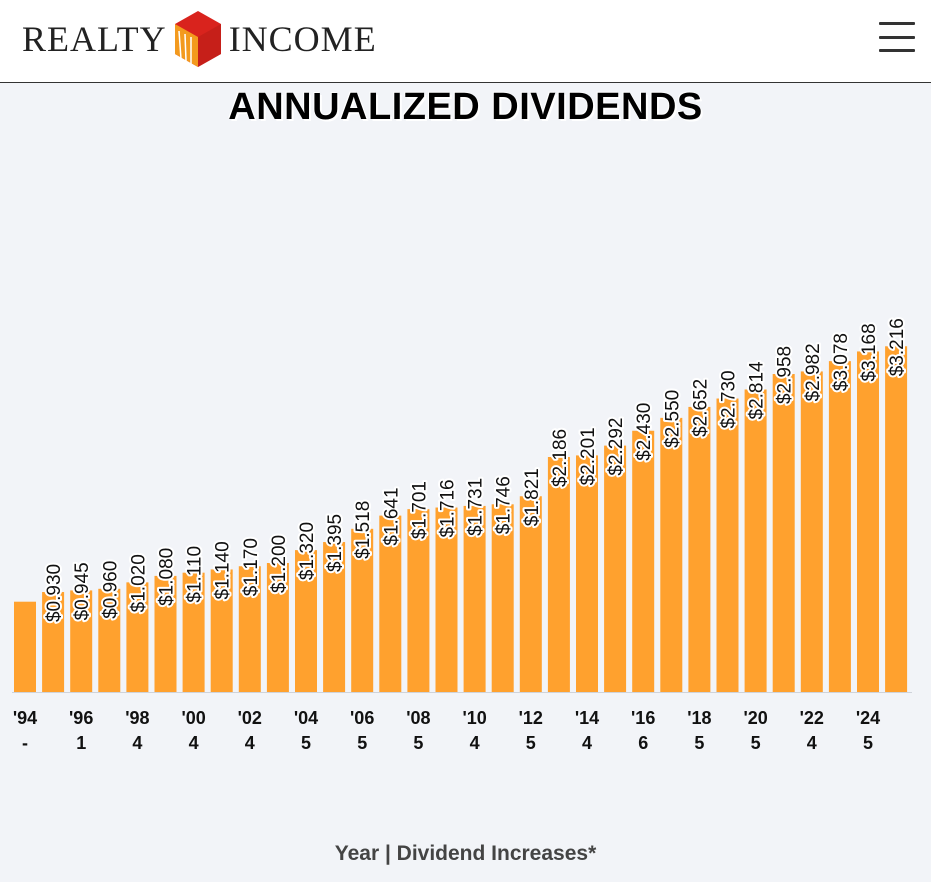  I want to click on bar-'13, so click(558, 574).